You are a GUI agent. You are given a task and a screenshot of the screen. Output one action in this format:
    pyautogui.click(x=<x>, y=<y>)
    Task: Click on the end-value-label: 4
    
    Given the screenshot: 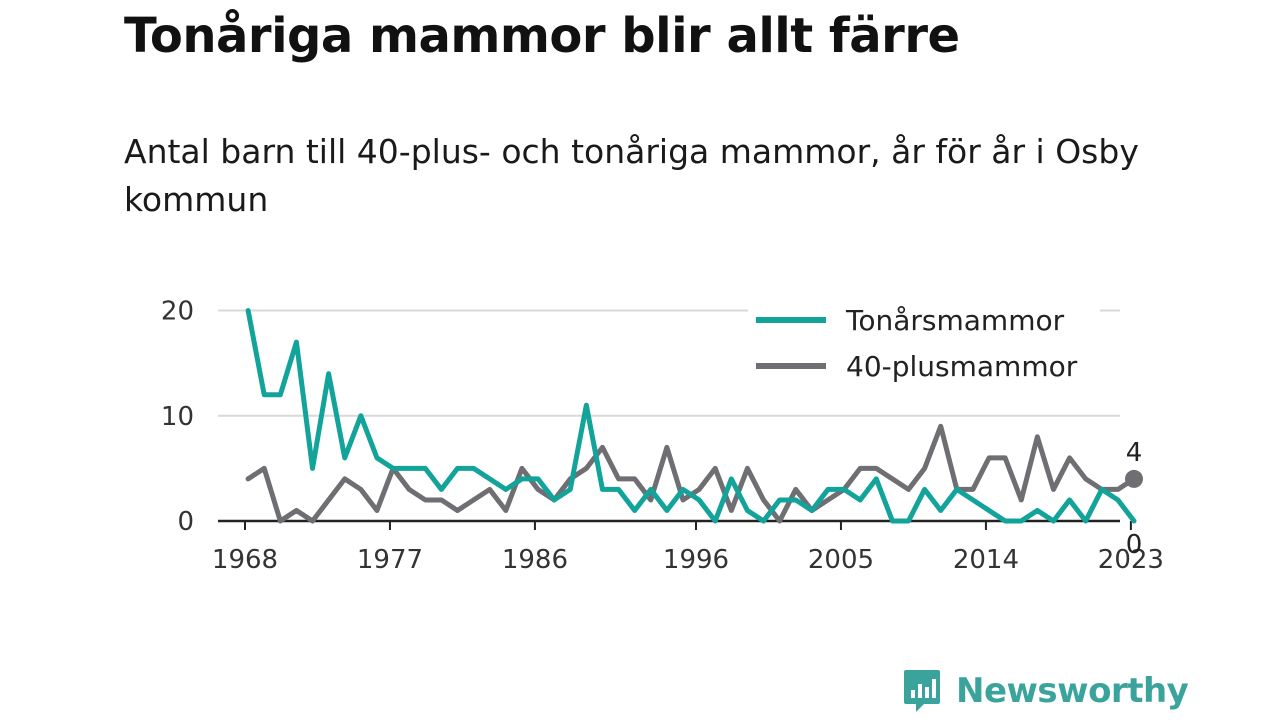 What is the action you would take?
    pyautogui.click(x=1134, y=453)
    